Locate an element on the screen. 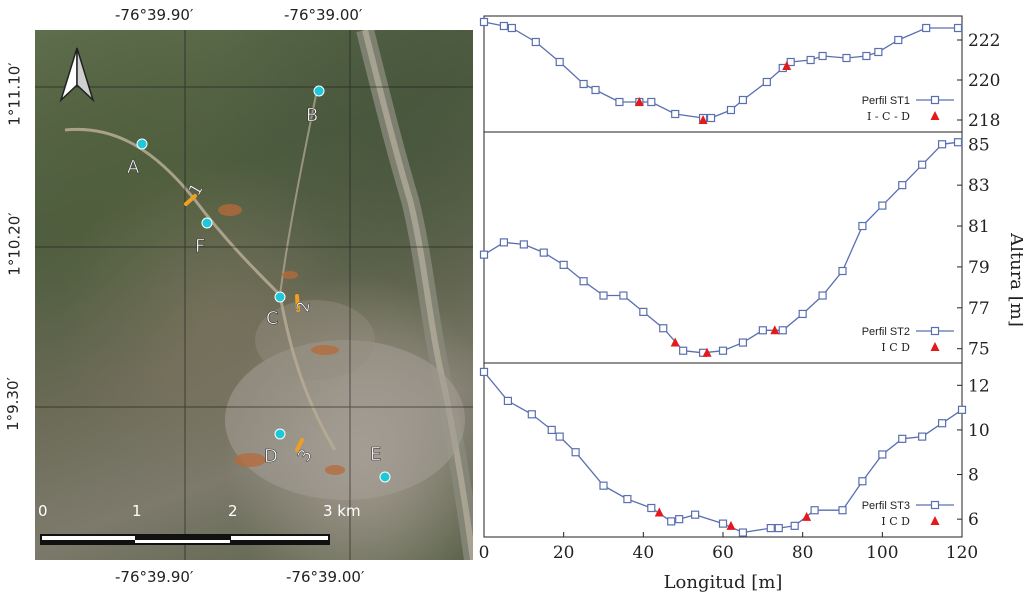 The image size is (1023, 599). x-axis-label: Longitud [m] is located at coordinates (723, 582).